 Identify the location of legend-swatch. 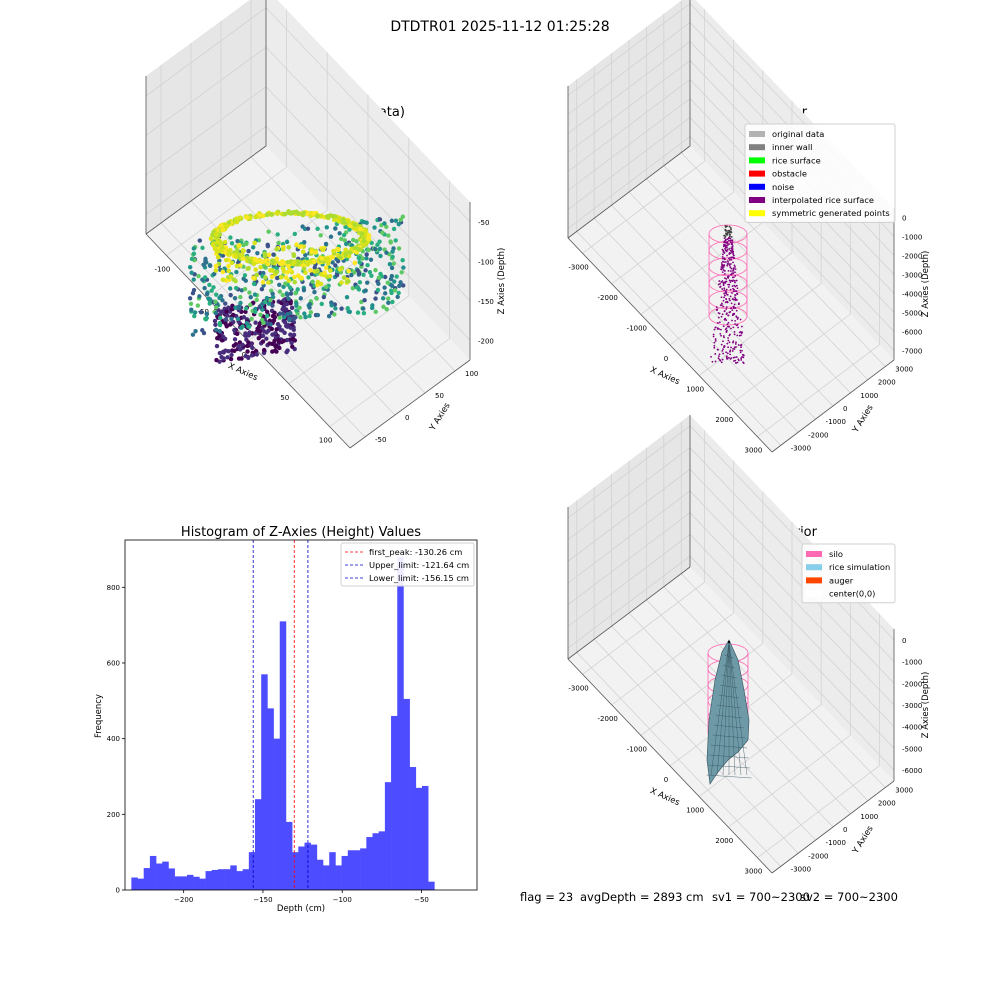
(757, 173).